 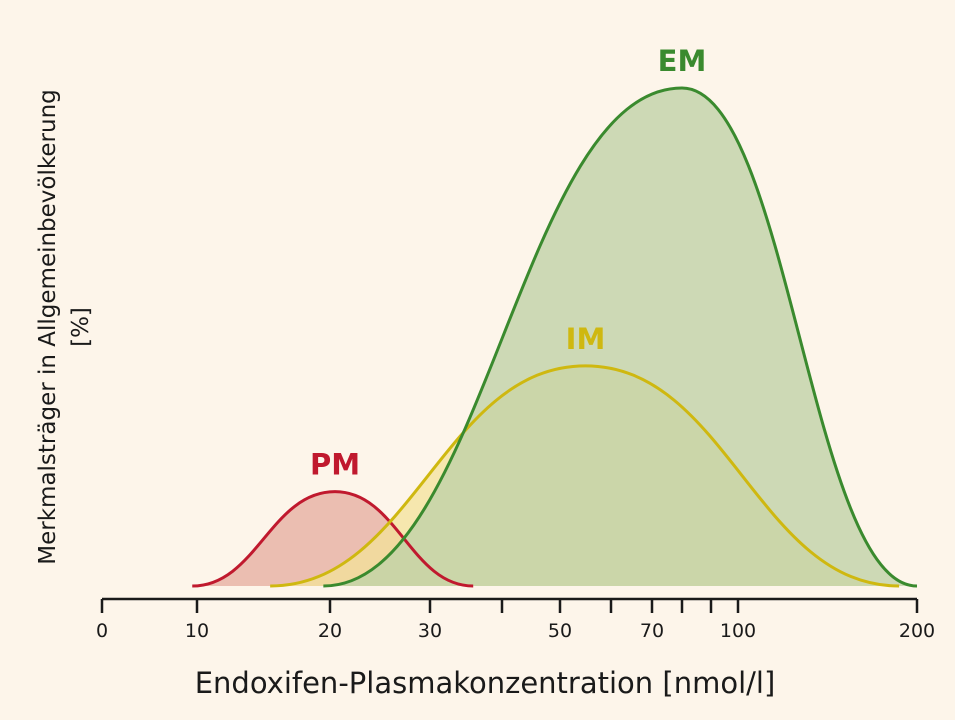 What do you see at coordinates (560, 631) in the screenshot?
I see `x-tick-label: 50` at bounding box center [560, 631].